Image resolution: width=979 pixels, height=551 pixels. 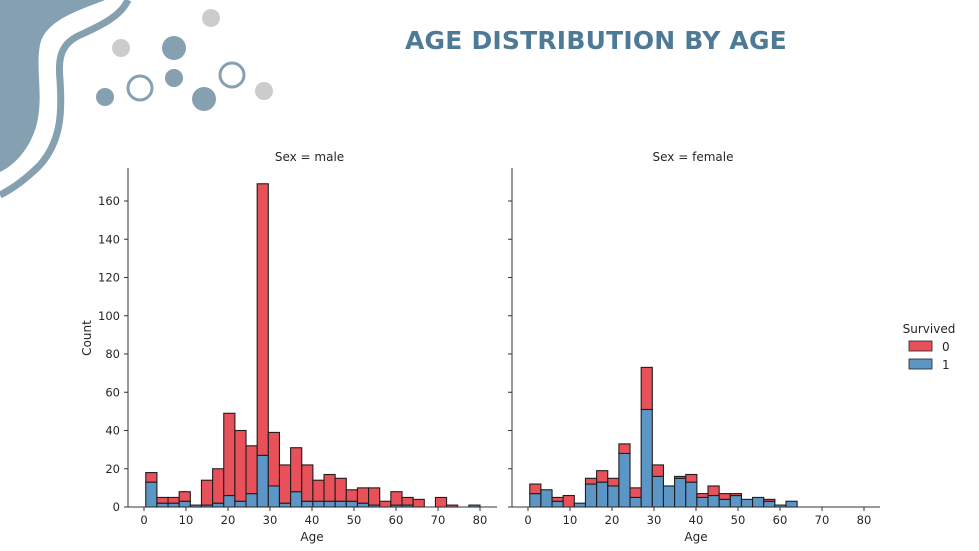 What do you see at coordinates (116, 507) in the screenshot?
I see `y-tick-label: 0` at bounding box center [116, 507].